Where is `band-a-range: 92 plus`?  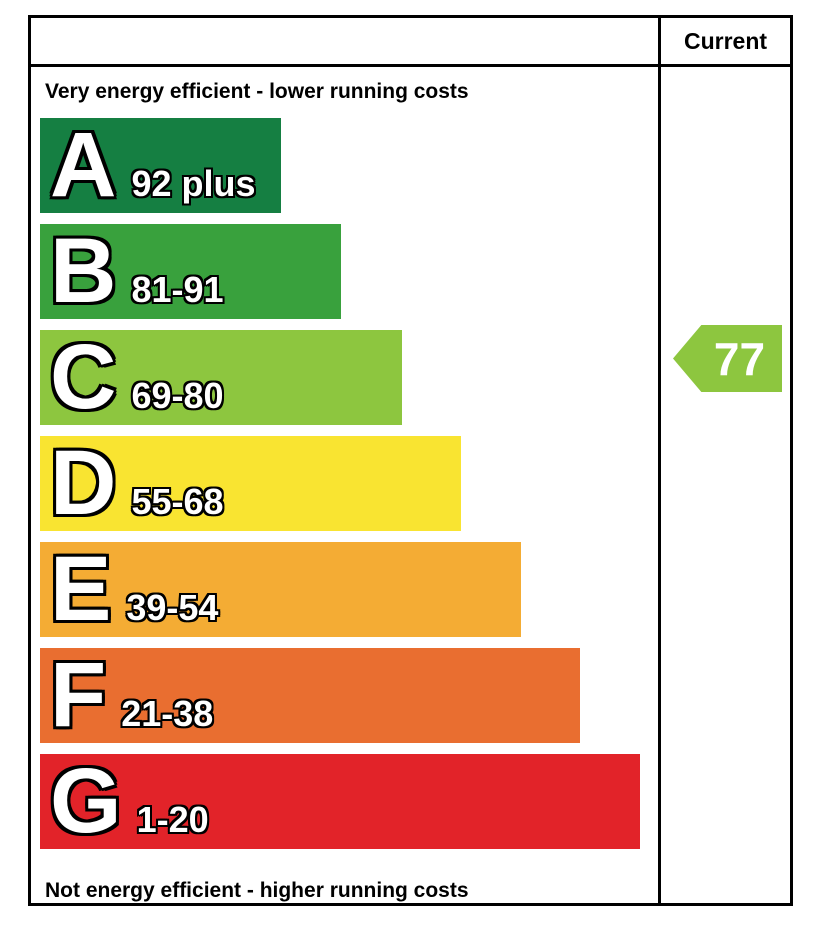 band-a-range: 92 plus is located at coordinates (193, 183).